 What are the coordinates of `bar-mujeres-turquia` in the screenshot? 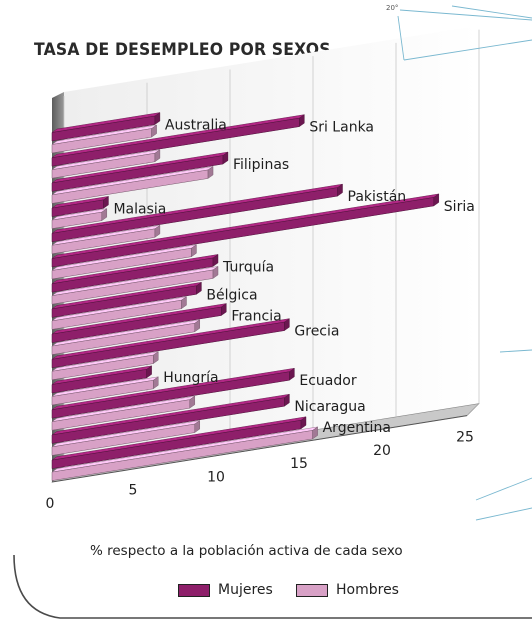 It's located at (135, 273).